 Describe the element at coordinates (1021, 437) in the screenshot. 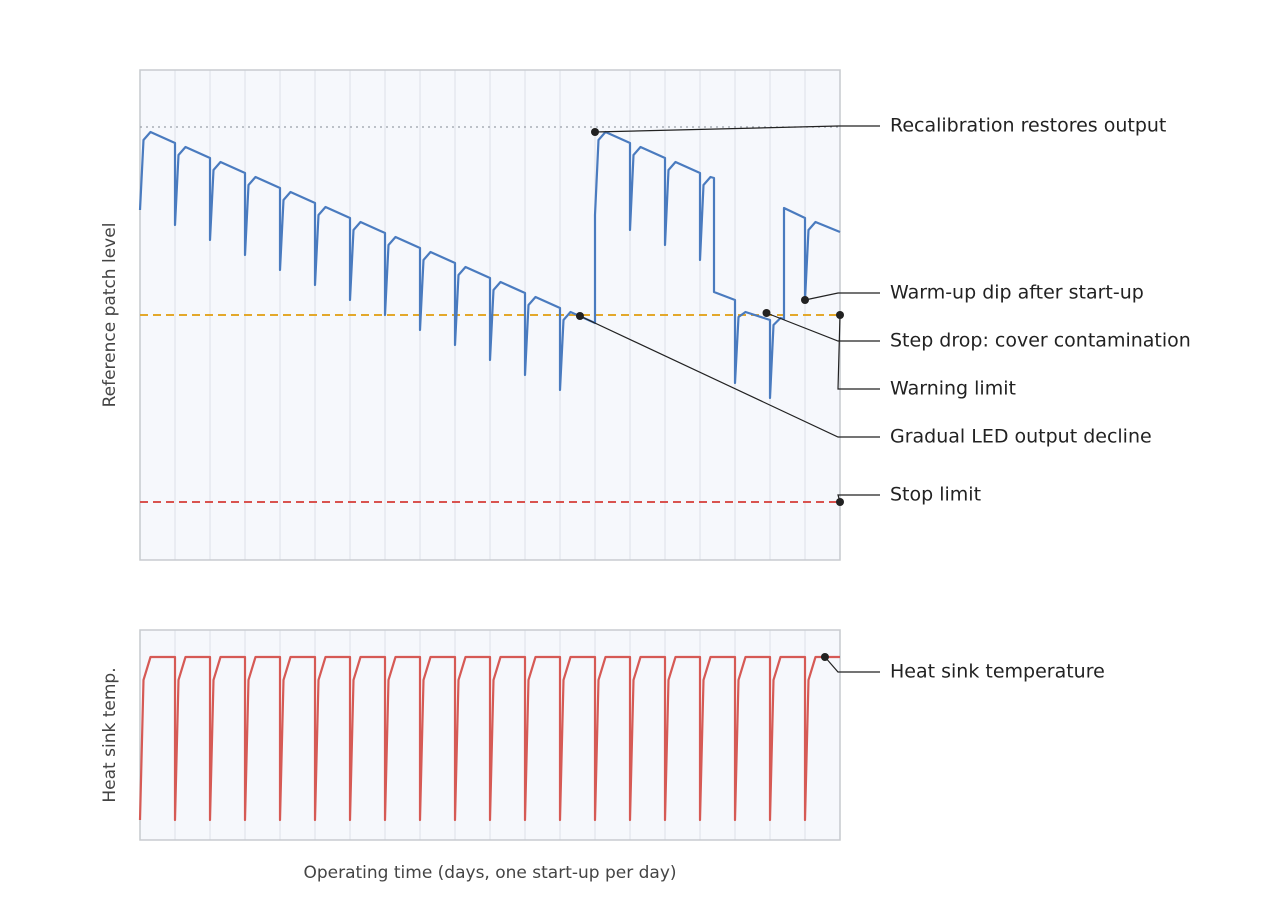

I see `annotation-label: Gradual LED output decline` at that location.